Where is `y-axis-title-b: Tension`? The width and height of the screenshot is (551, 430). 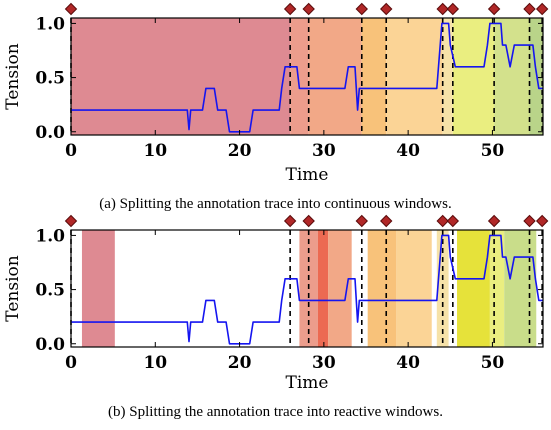 y-axis-title-b: Tension is located at coordinates (13, 288).